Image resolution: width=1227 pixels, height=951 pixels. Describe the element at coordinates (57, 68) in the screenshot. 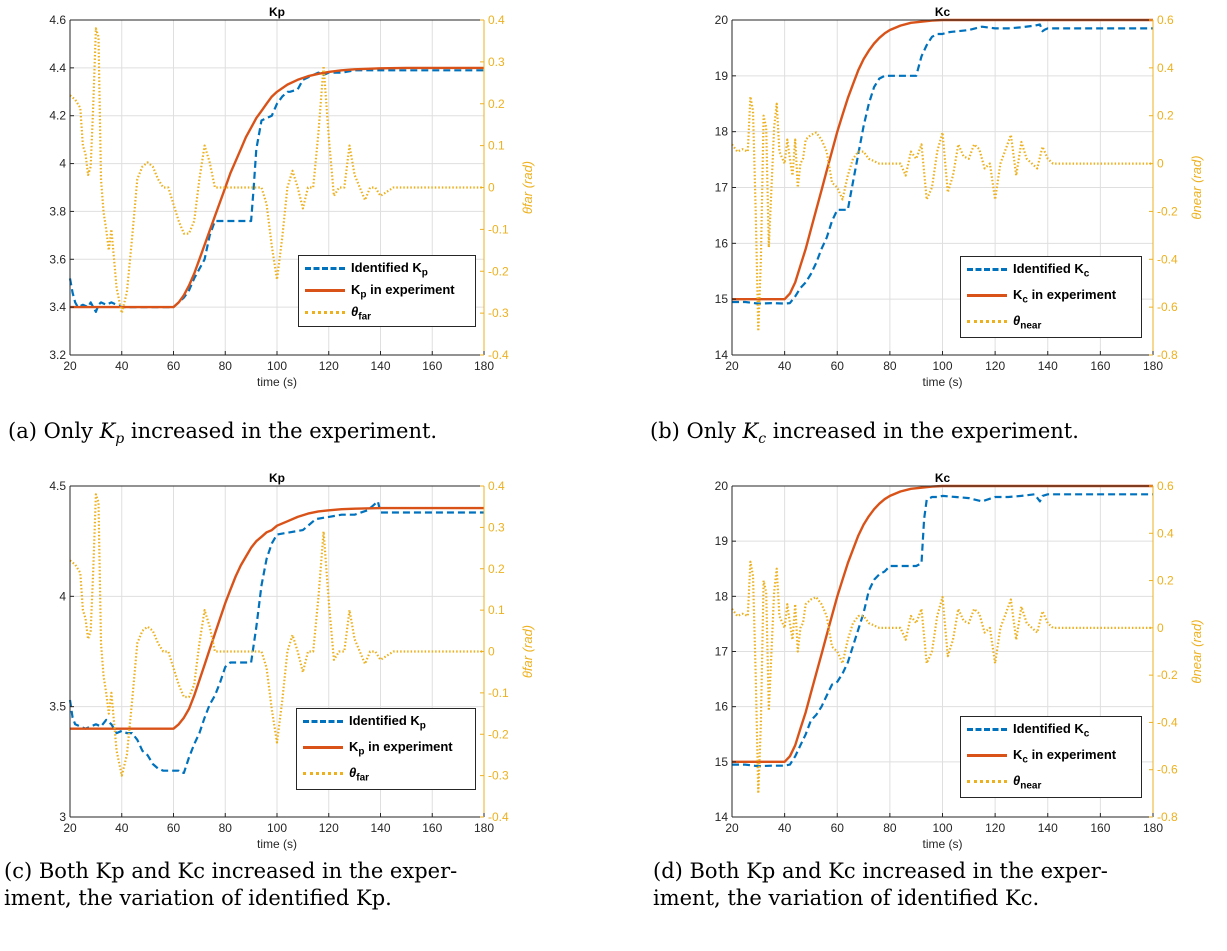

I see `y-tick-label: 4.4` at that location.